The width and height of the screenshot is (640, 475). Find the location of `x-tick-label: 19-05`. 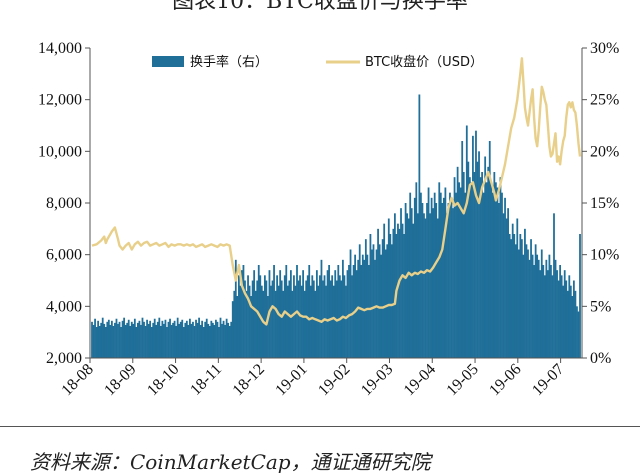

x-tick-label: 19-05 is located at coordinates (462, 380).